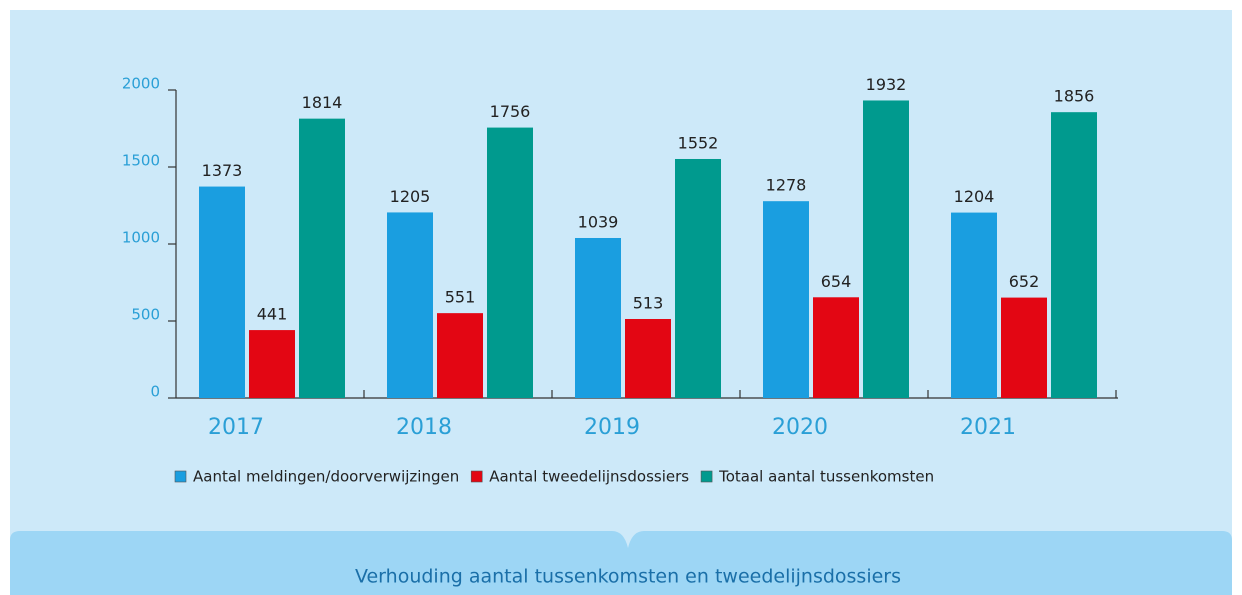 This screenshot has width=1242, height=595. I want to click on data-label: 1756, so click(510, 111).